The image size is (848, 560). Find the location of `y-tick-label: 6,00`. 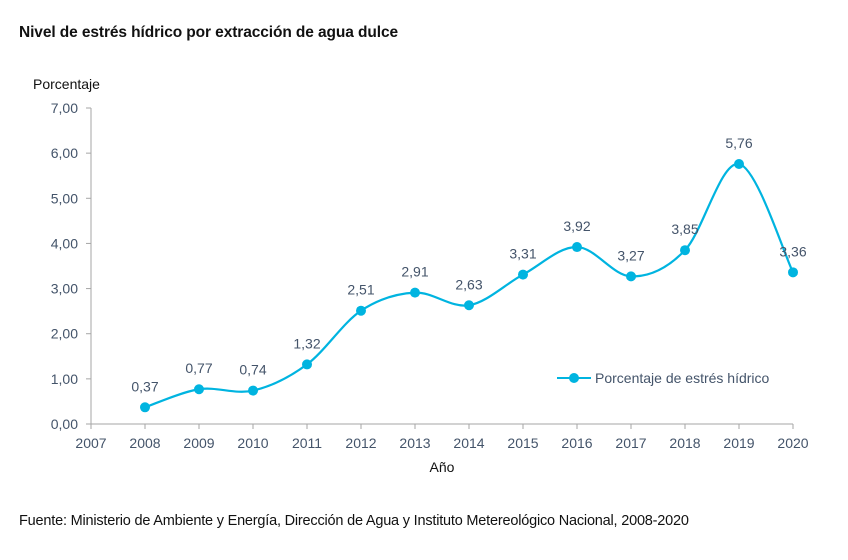

y-tick-label: 6,00 is located at coordinates (64, 153).